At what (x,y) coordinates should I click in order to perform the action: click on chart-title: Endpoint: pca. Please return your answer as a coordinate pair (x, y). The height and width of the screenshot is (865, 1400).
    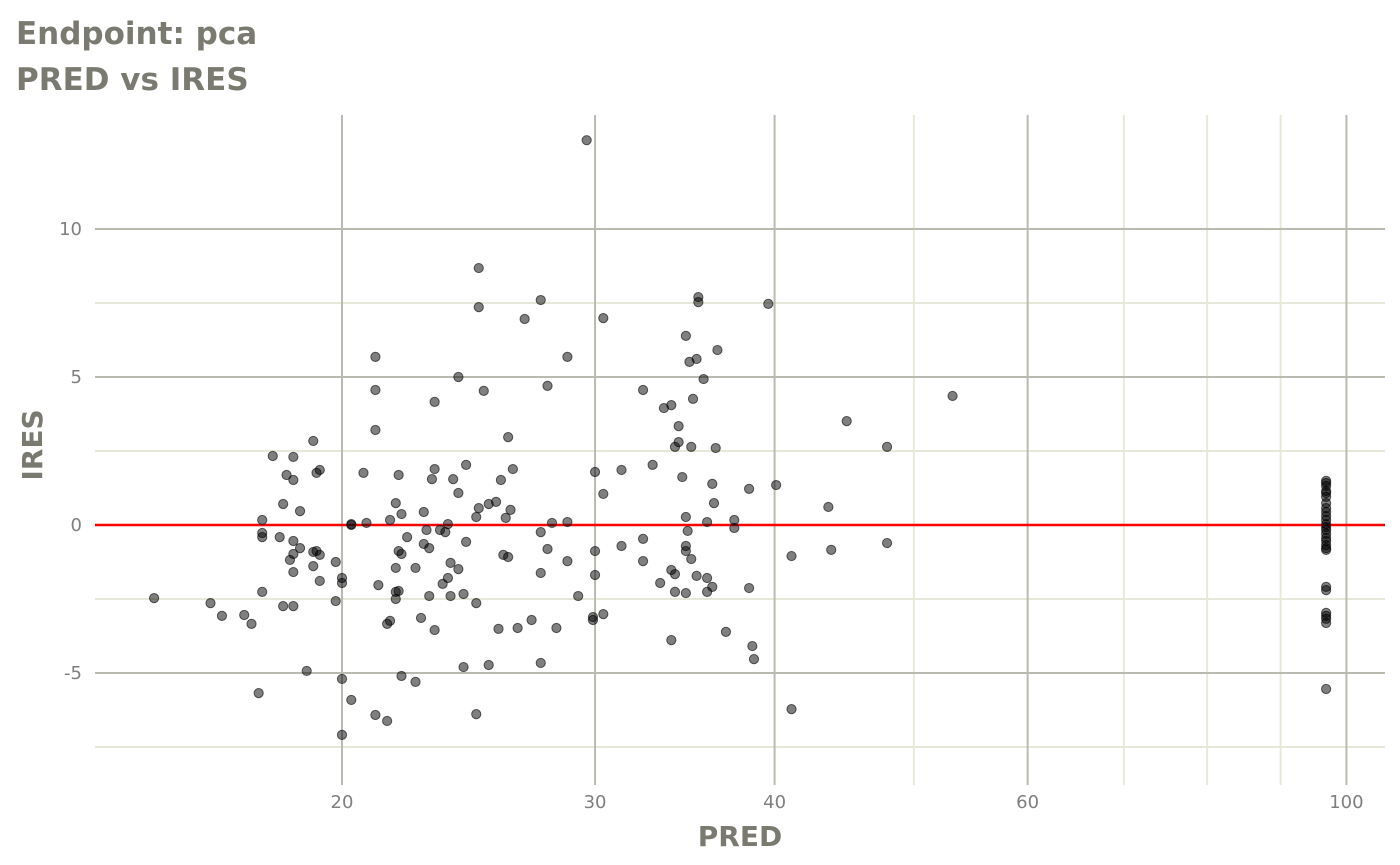
    Looking at the image, I should click on (136, 34).